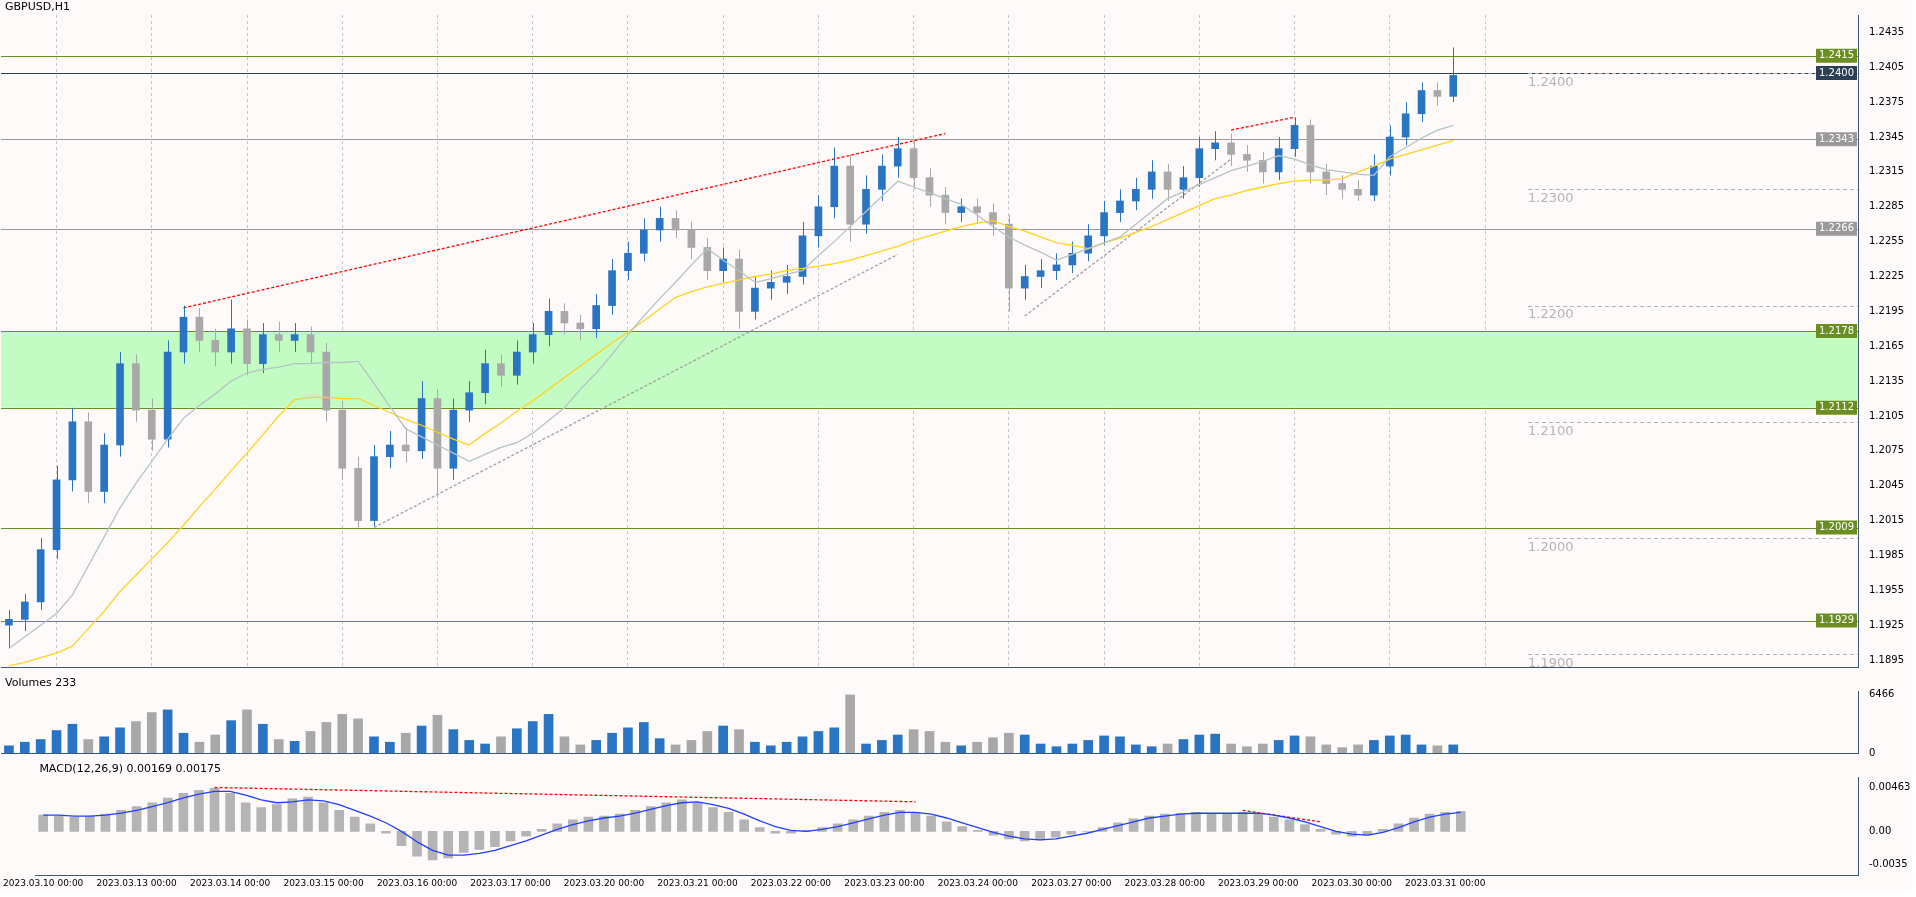  Describe the element at coordinates (1445, 882) in the screenshot. I see `x-tick-label: 2023.03.31 00:00` at that location.